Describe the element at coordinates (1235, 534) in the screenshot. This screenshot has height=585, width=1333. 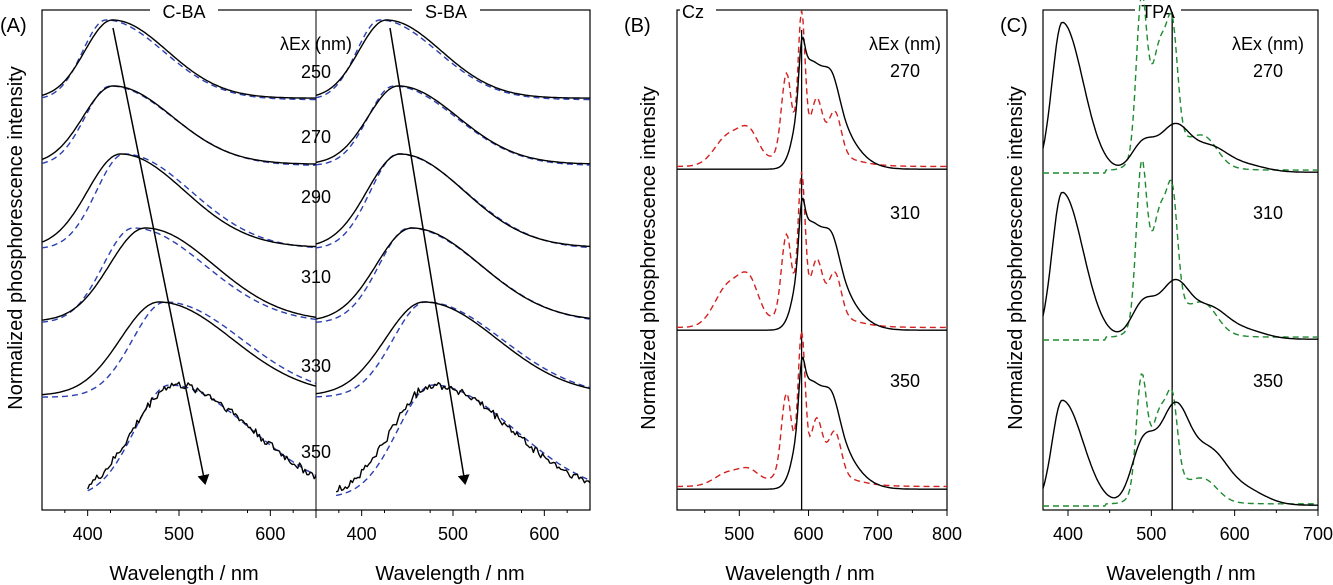
I see `panel-c-x-tick-label-600: 600` at that location.